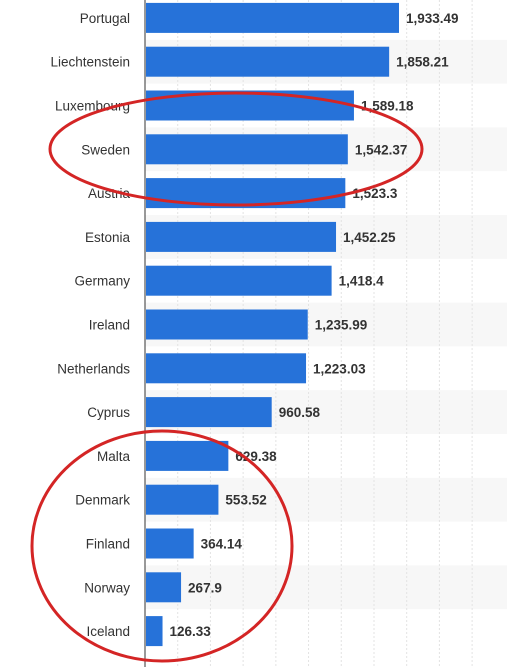 Image resolution: width=507 pixels, height=667 pixels. I want to click on value-label: 553.52, so click(245, 500).